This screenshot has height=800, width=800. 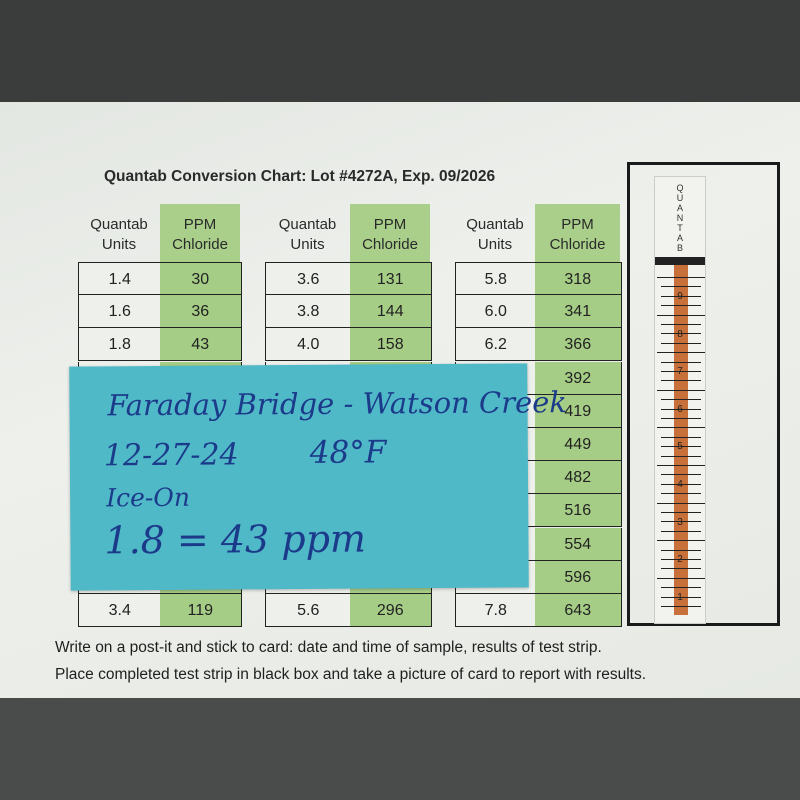 What do you see at coordinates (578, 345) in the screenshot?
I see `ppm-cell: 366` at bounding box center [578, 345].